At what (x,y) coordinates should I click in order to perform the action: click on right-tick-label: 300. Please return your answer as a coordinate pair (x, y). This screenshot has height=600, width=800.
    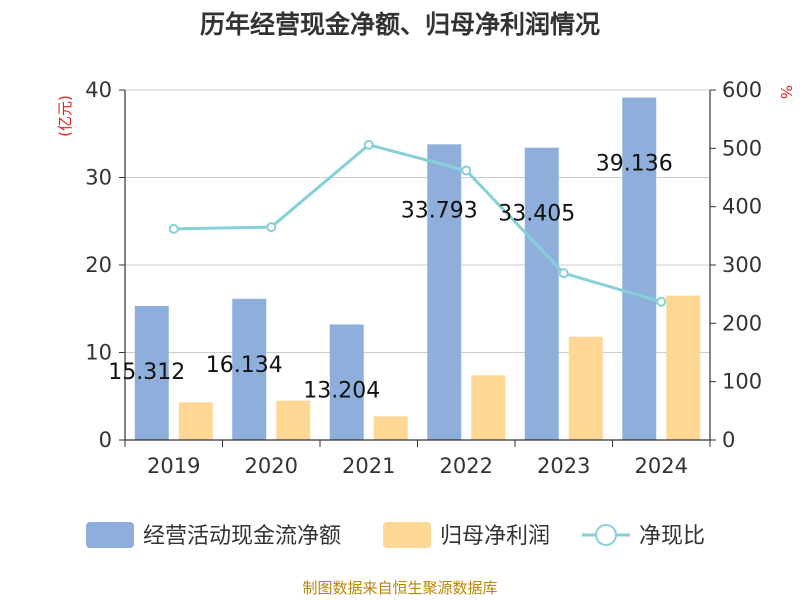
    Looking at the image, I should click on (742, 265).